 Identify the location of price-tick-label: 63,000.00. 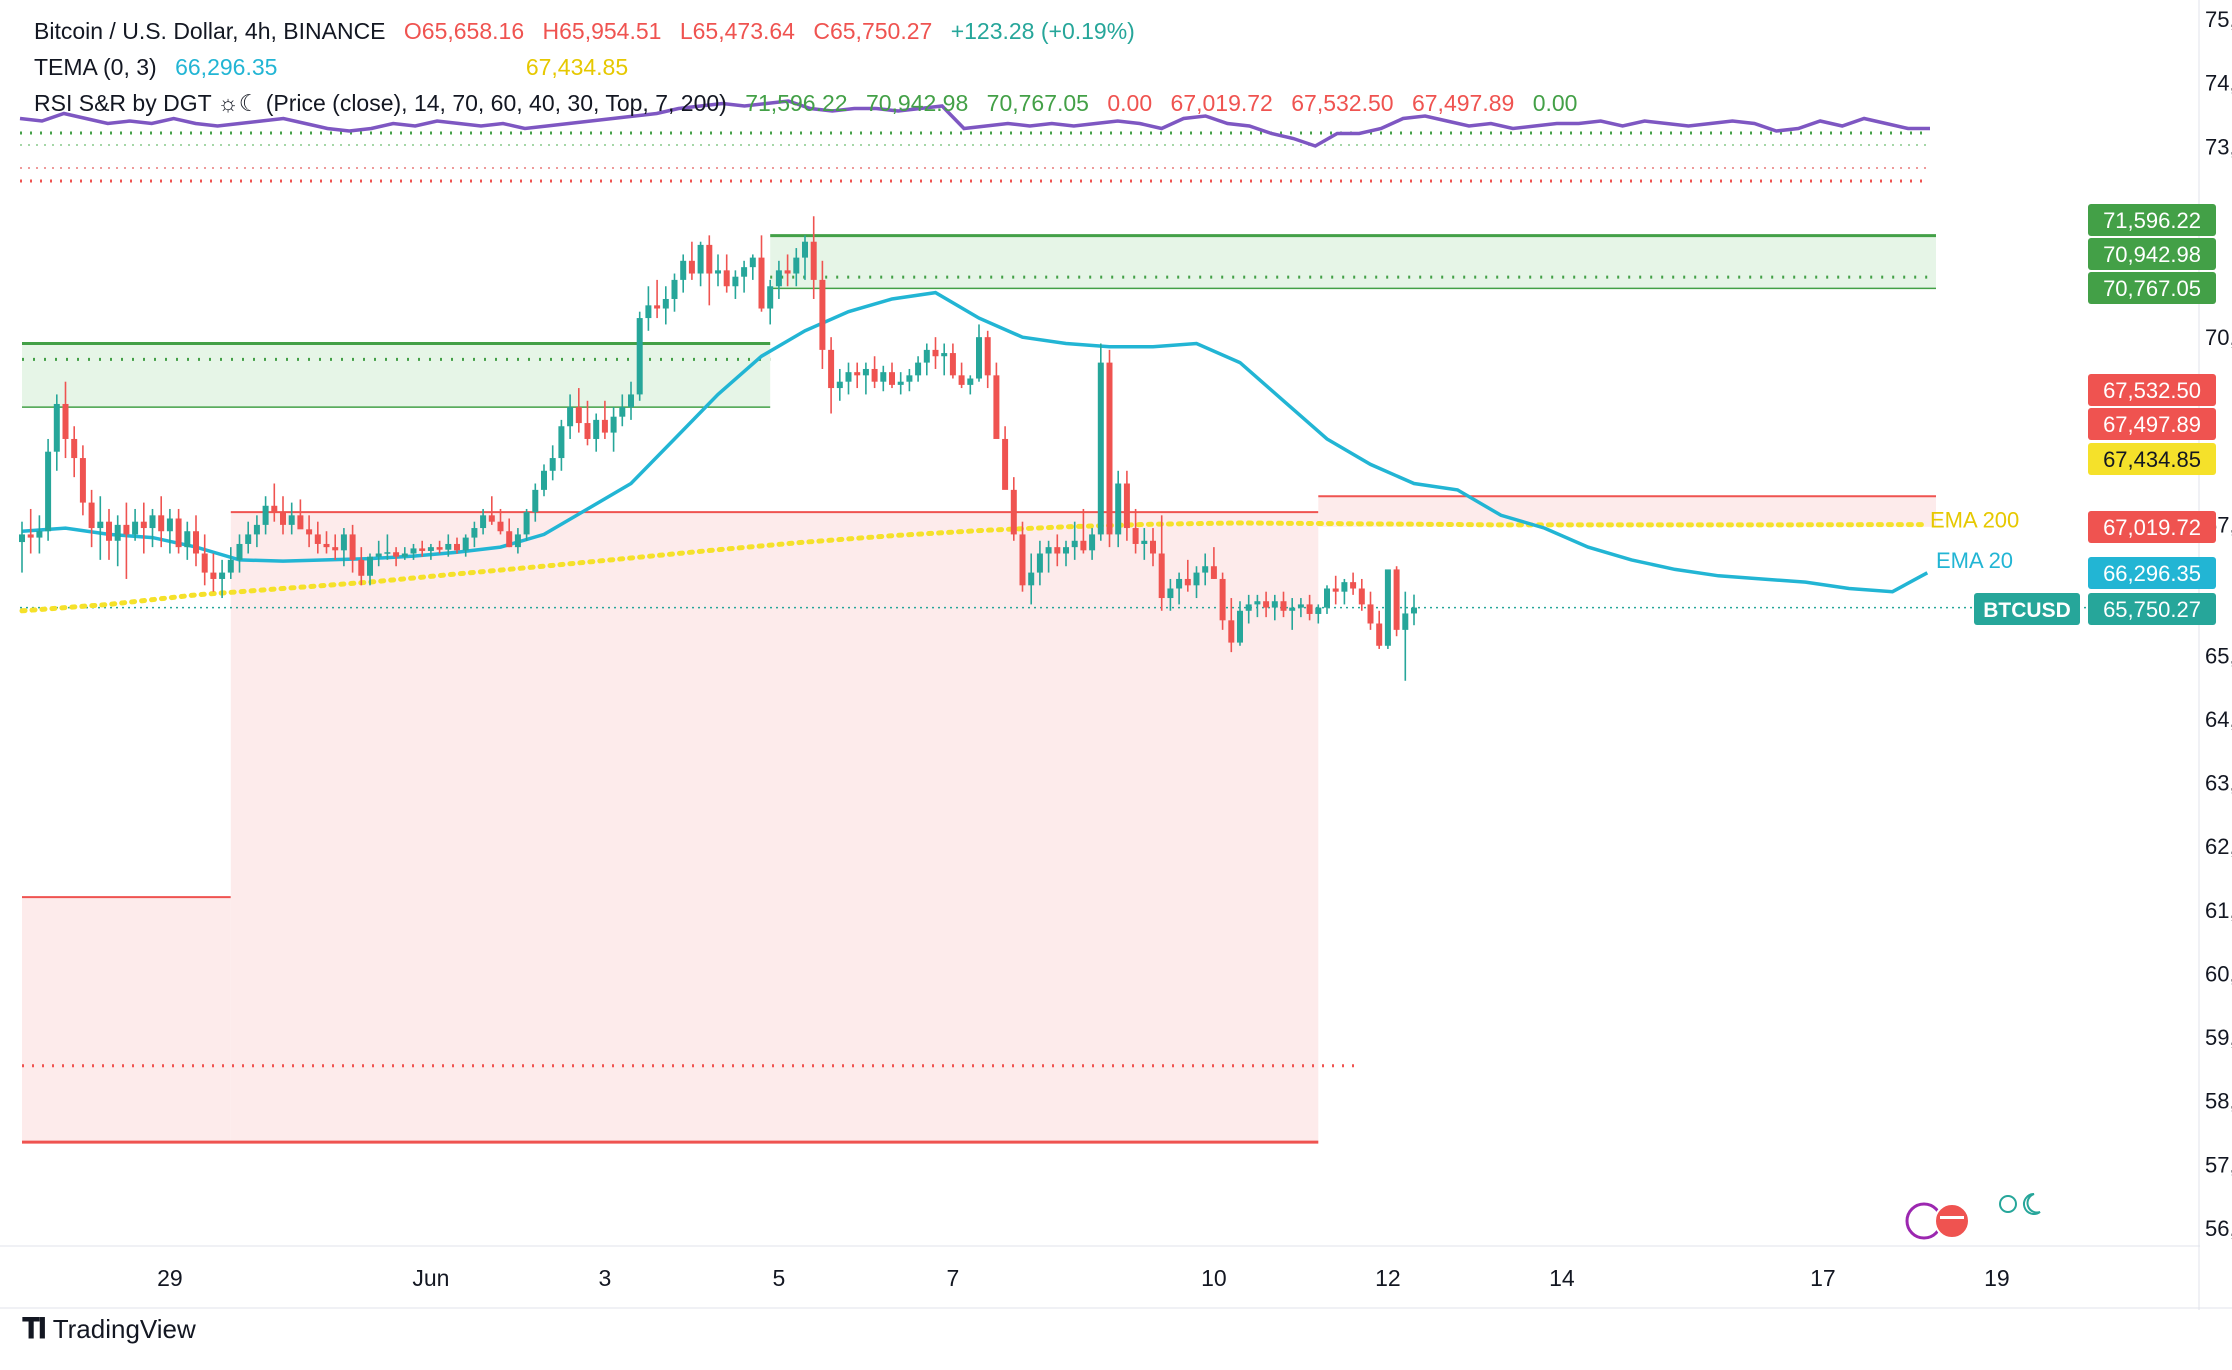
(2218, 783).